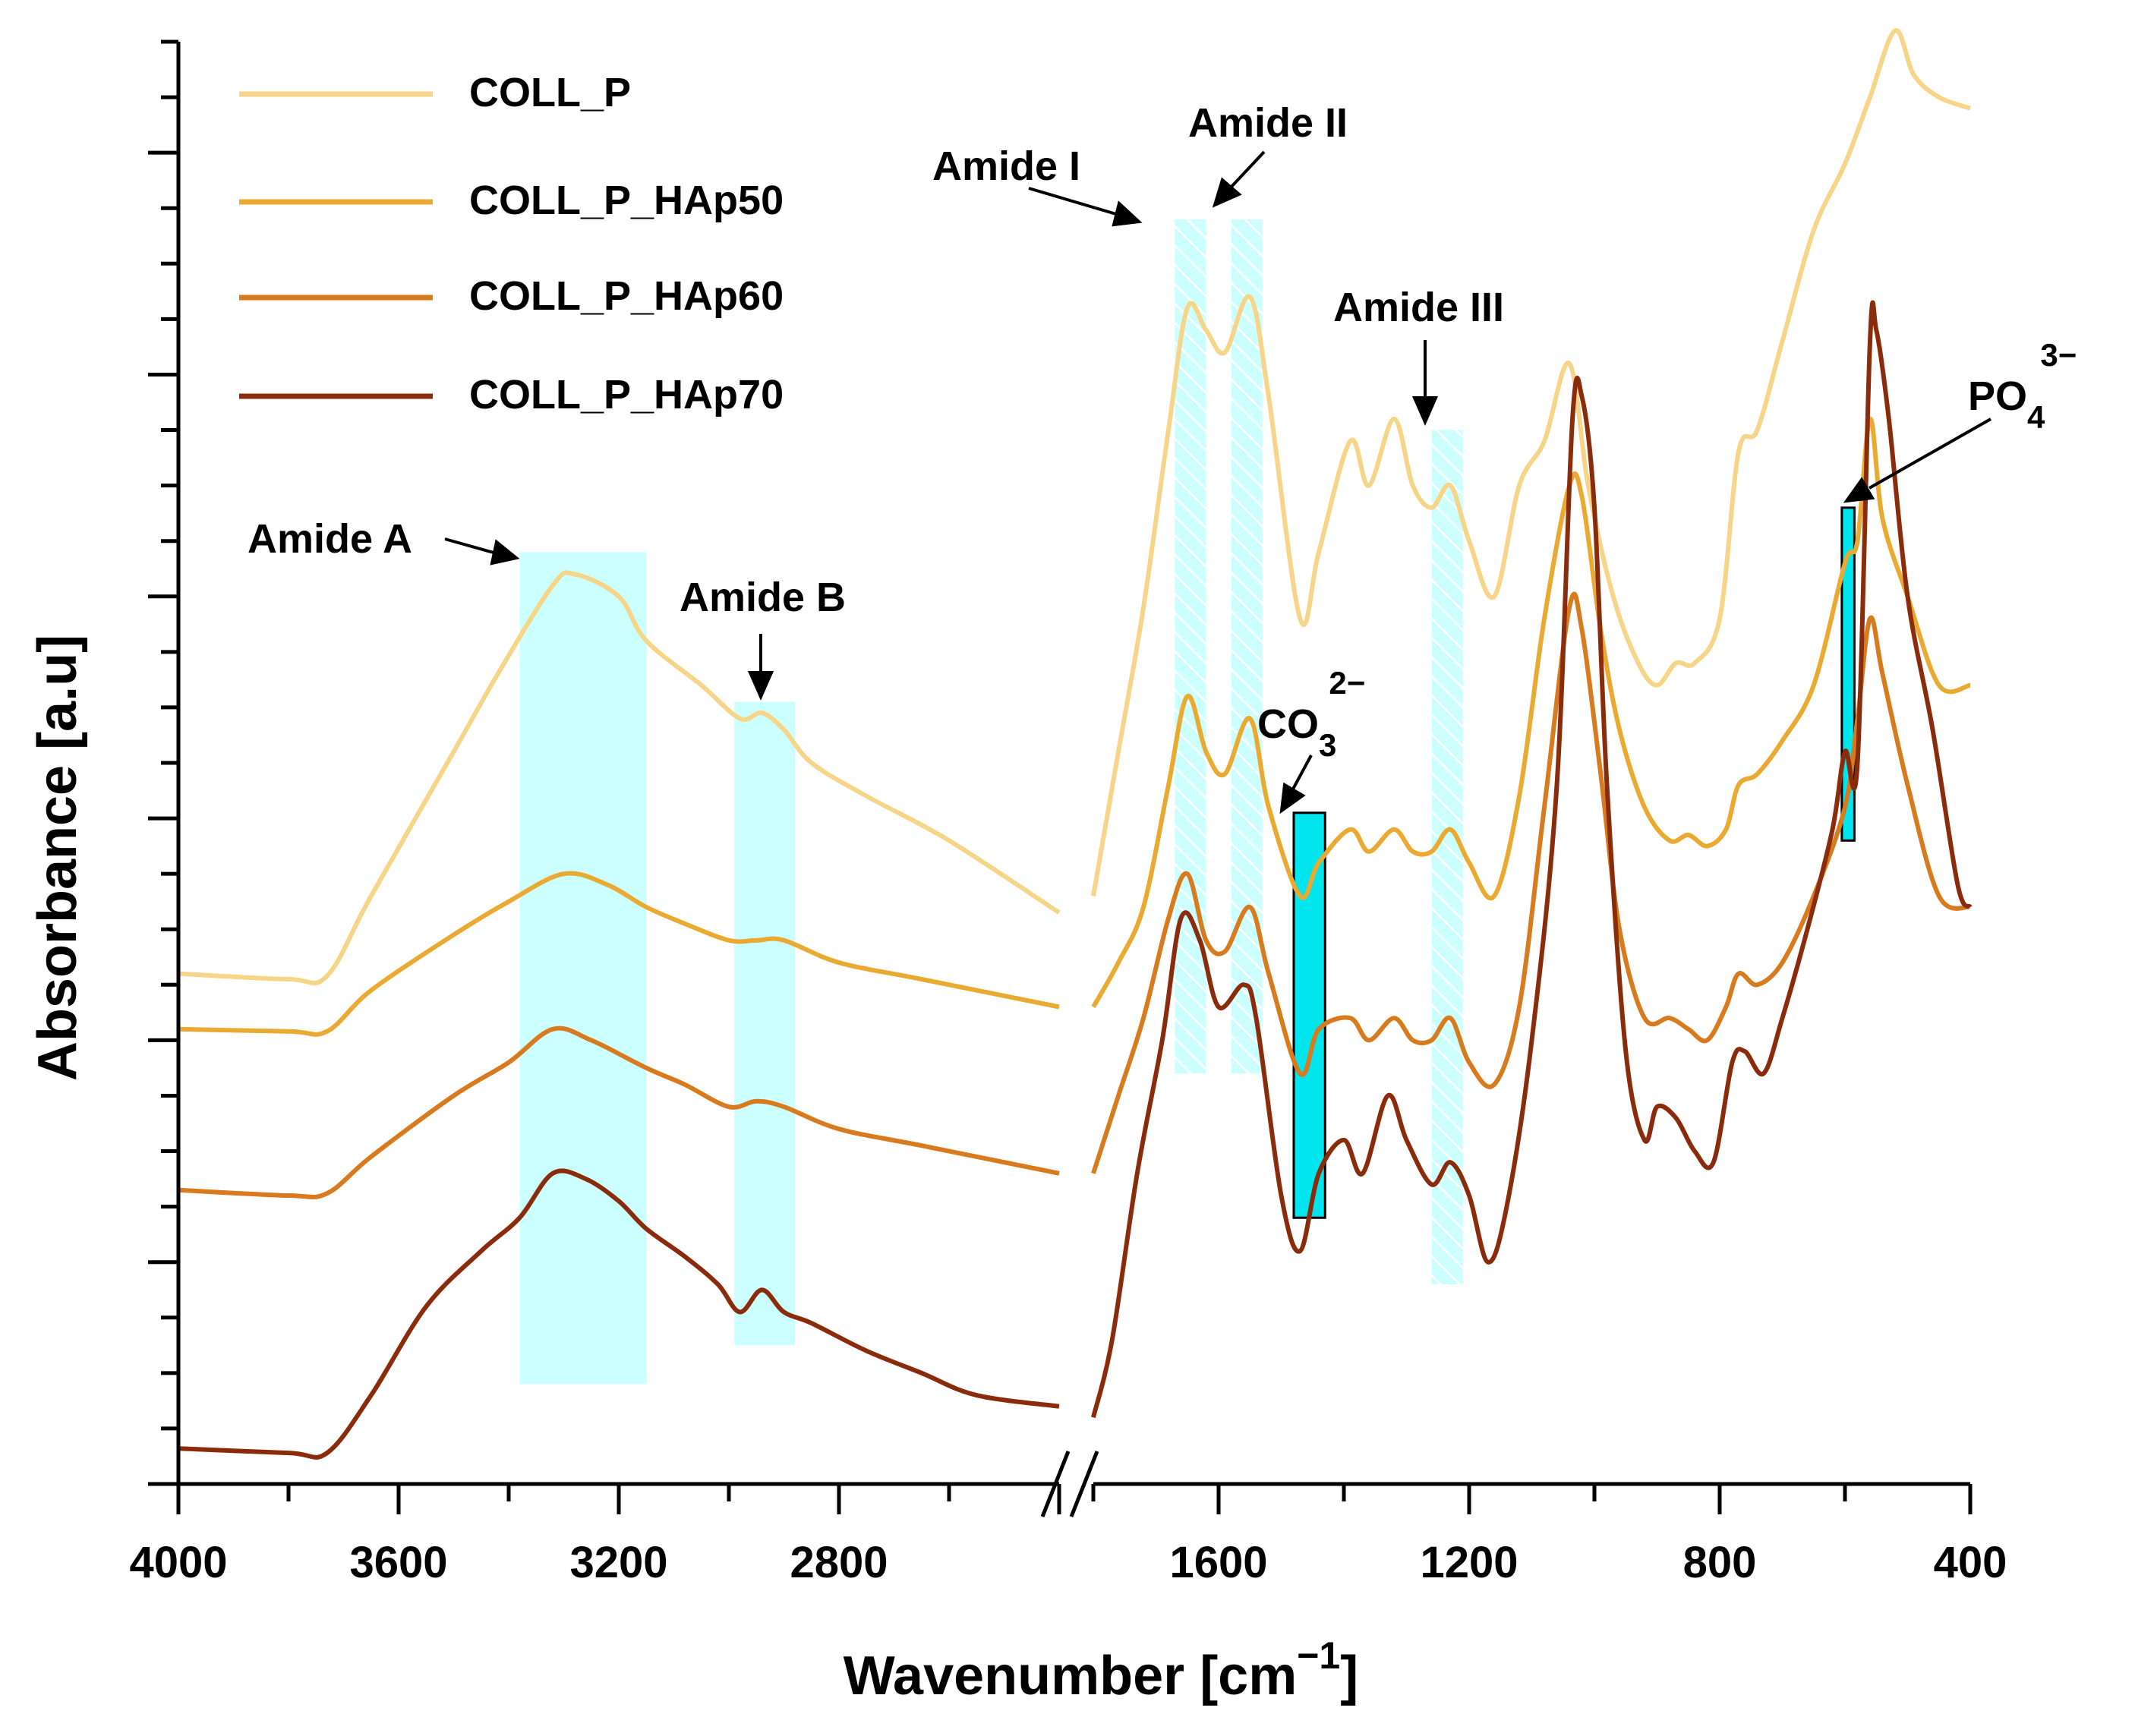 The width and height of the screenshot is (2135, 1736). Describe the element at coordinates (839, 1562) in the screenshot. I see `x-tick-label: 2800` at that location.